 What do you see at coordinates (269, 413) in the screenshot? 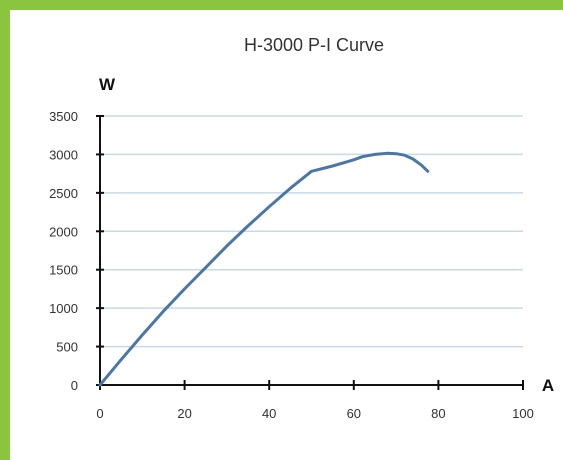
I see `x-tick-label: 40` at bounding box center [269, 413].